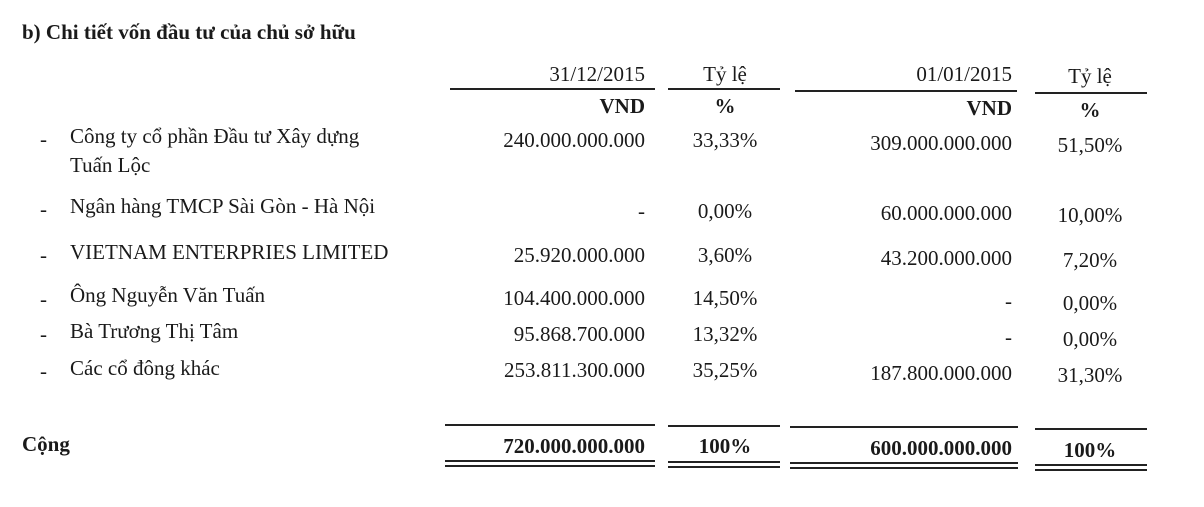  What do you see at coordinates (154, 331) in the screenshot?
I see `row-label: Bà Trương Thị Tâm` at bounding box center [154, 331].